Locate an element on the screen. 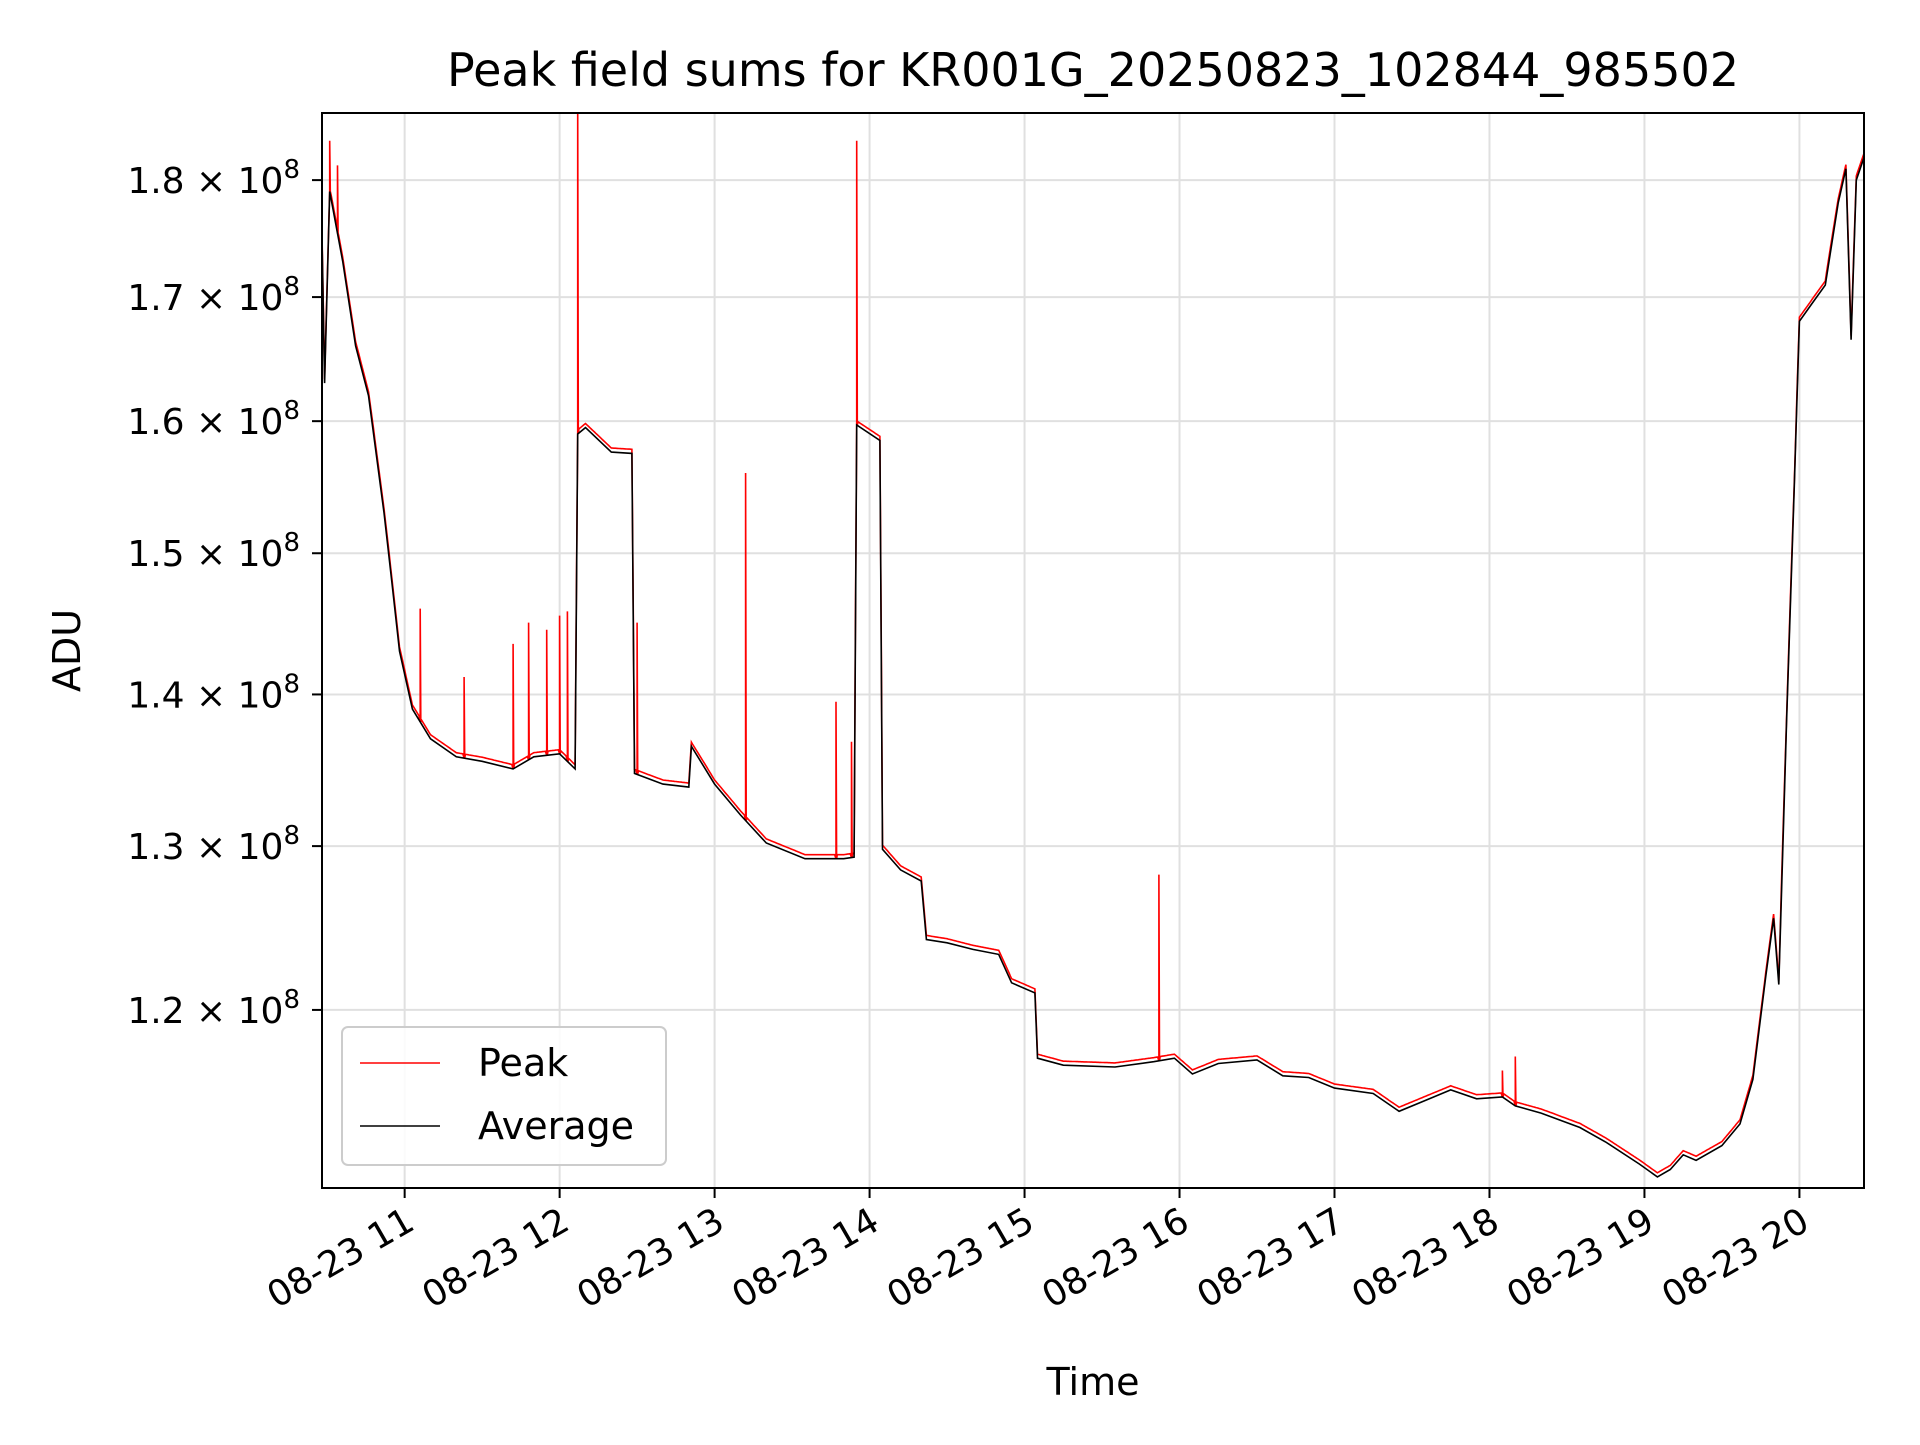 The height and width of the screenshot is (1445, 1920). y-tick-label: 1.3 × 108 is located at coordinates (213, 844).